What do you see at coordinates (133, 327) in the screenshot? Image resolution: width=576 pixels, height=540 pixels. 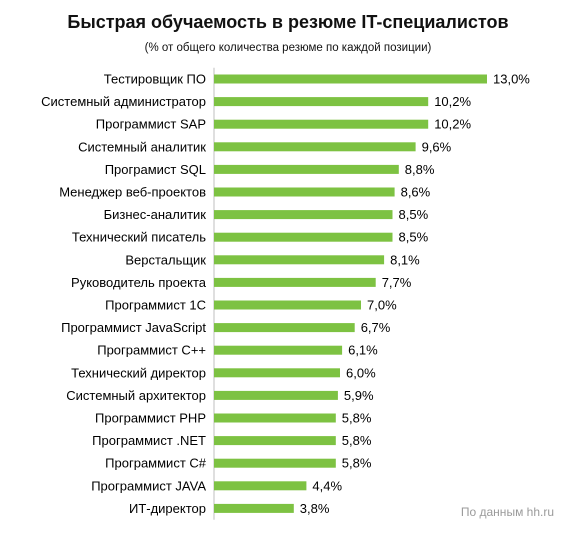 I see `category-label: Программист JavaScript` at bounding box center [133, 327].